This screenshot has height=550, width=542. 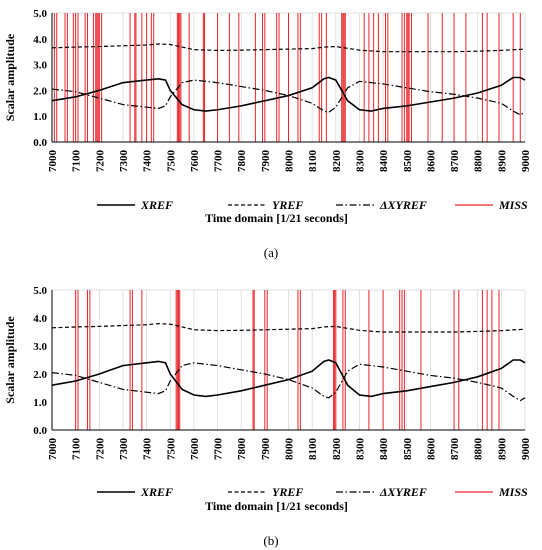 I want to click on series-line-yref, so click(x=288, y=327).